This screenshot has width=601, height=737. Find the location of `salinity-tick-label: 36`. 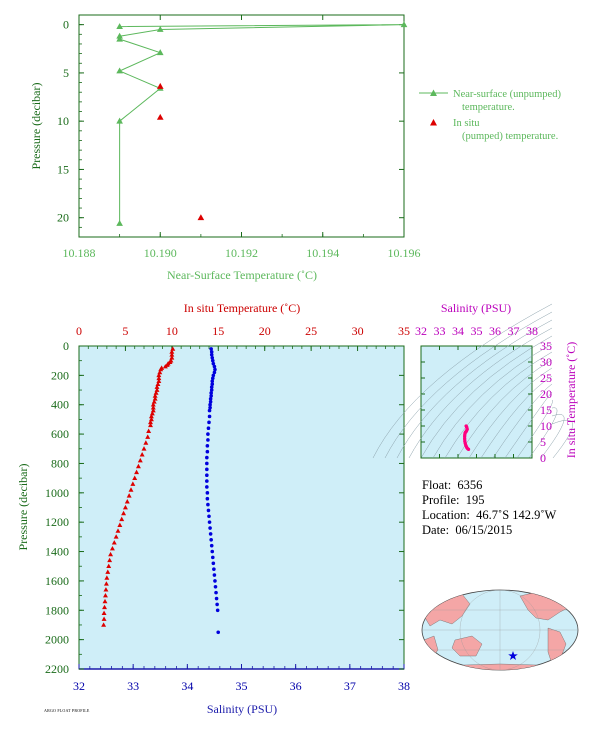

salinity-tick-label: 36 is located at coordinates (296, 686).